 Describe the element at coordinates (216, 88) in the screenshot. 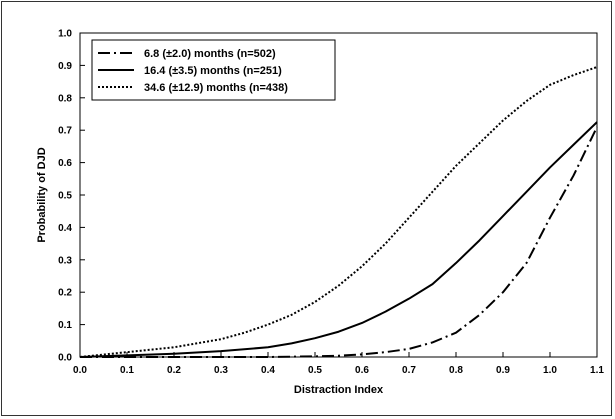

I see `legend-label-3: 34.6 (±12.9) months (n=438)` at that location.